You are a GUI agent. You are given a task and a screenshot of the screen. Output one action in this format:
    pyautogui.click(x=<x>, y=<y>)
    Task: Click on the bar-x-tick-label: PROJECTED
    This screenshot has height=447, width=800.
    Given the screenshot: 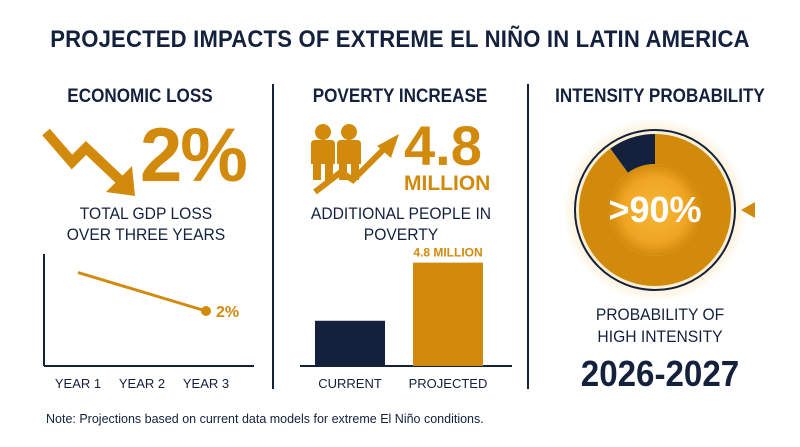 What is the action you would take?
    pyautogui.click(x=448, y=383)
    